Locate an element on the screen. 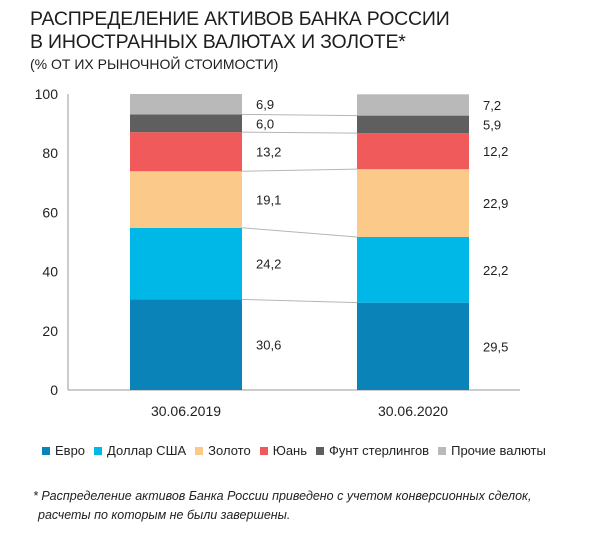  data-label: 13,2 is located at coordinates (268, 152).